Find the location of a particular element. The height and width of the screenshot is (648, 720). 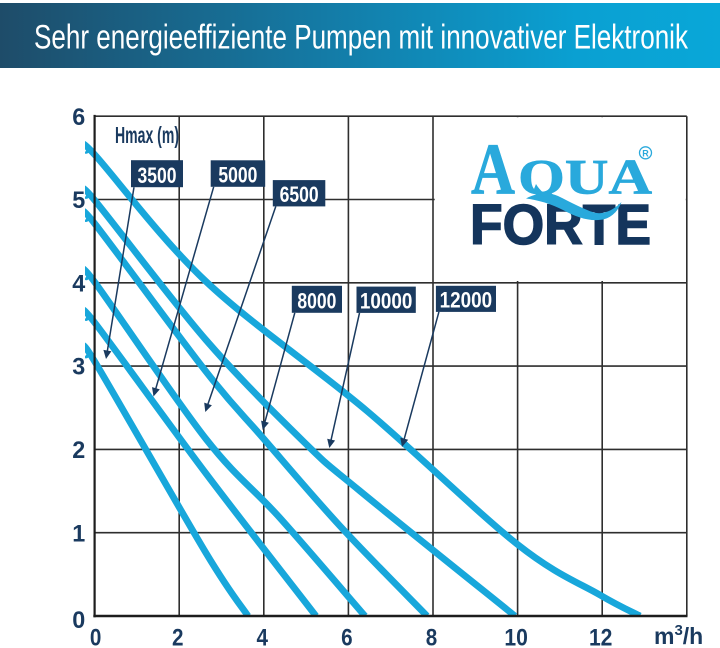

svg-text: R is located at coordinates (645, 153).